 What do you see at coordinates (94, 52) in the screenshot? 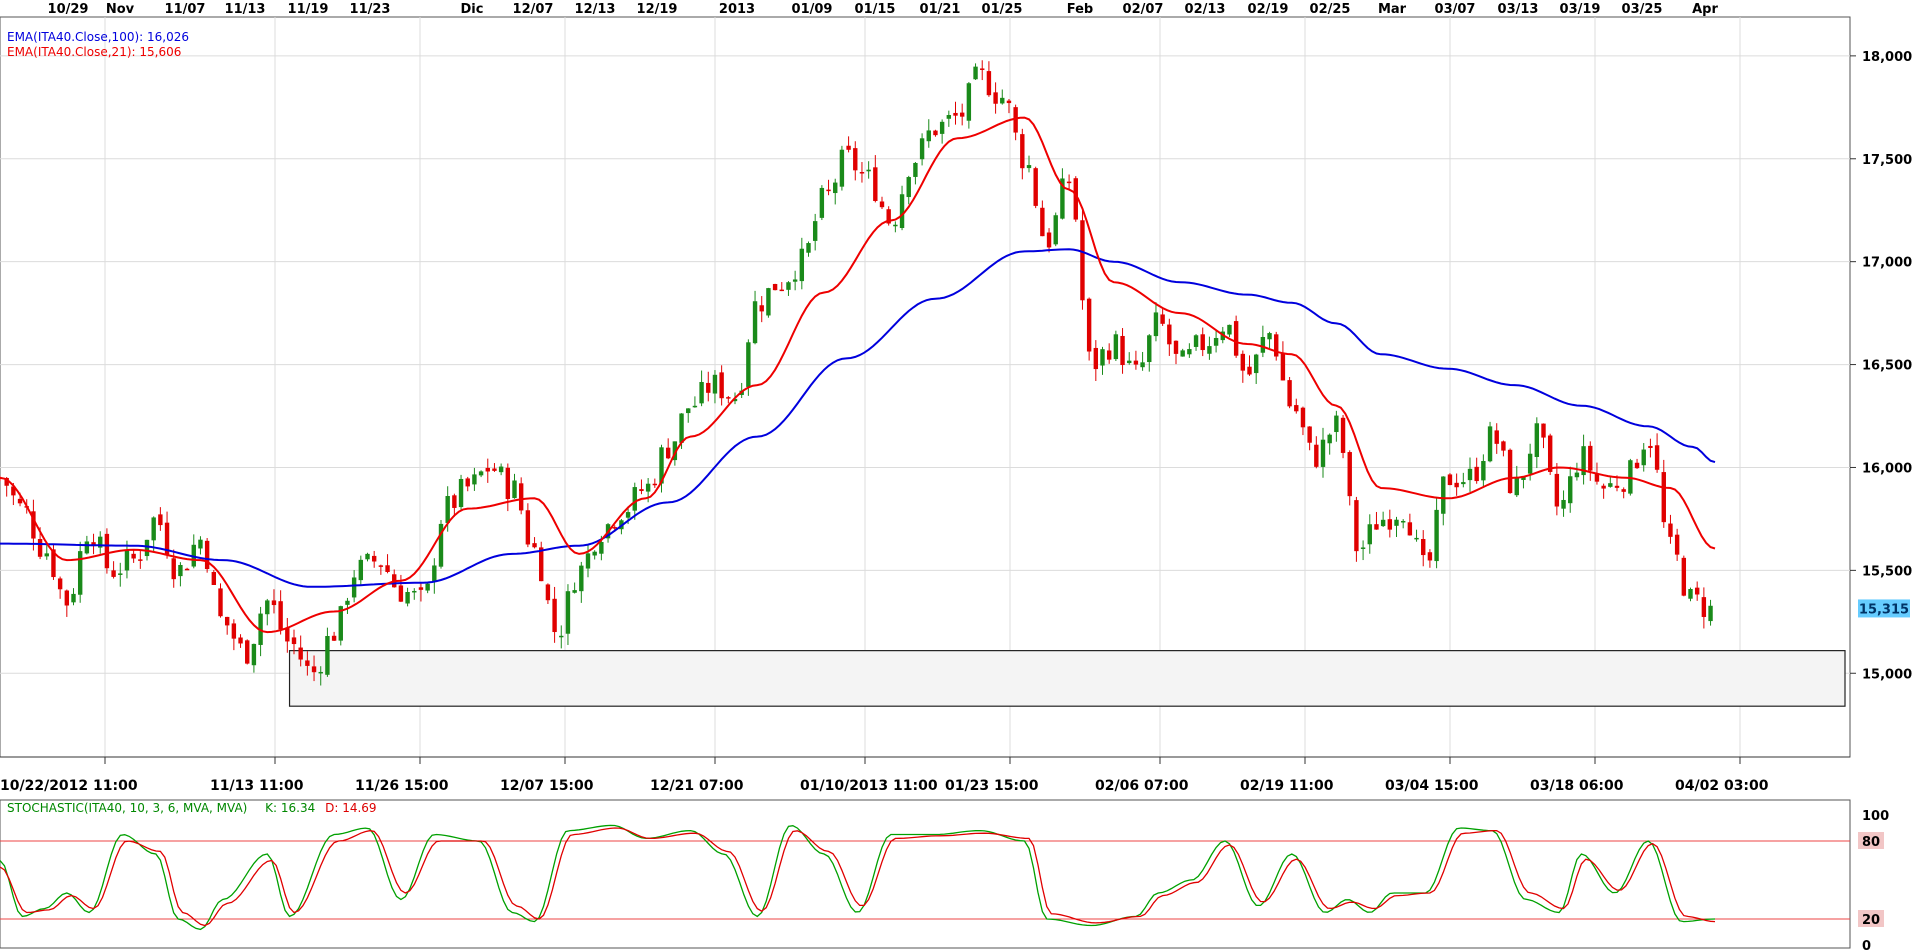
I see `ema21-legend: EMA(ITA40.Close,21): 15,606` at bounding box center [94, 52].